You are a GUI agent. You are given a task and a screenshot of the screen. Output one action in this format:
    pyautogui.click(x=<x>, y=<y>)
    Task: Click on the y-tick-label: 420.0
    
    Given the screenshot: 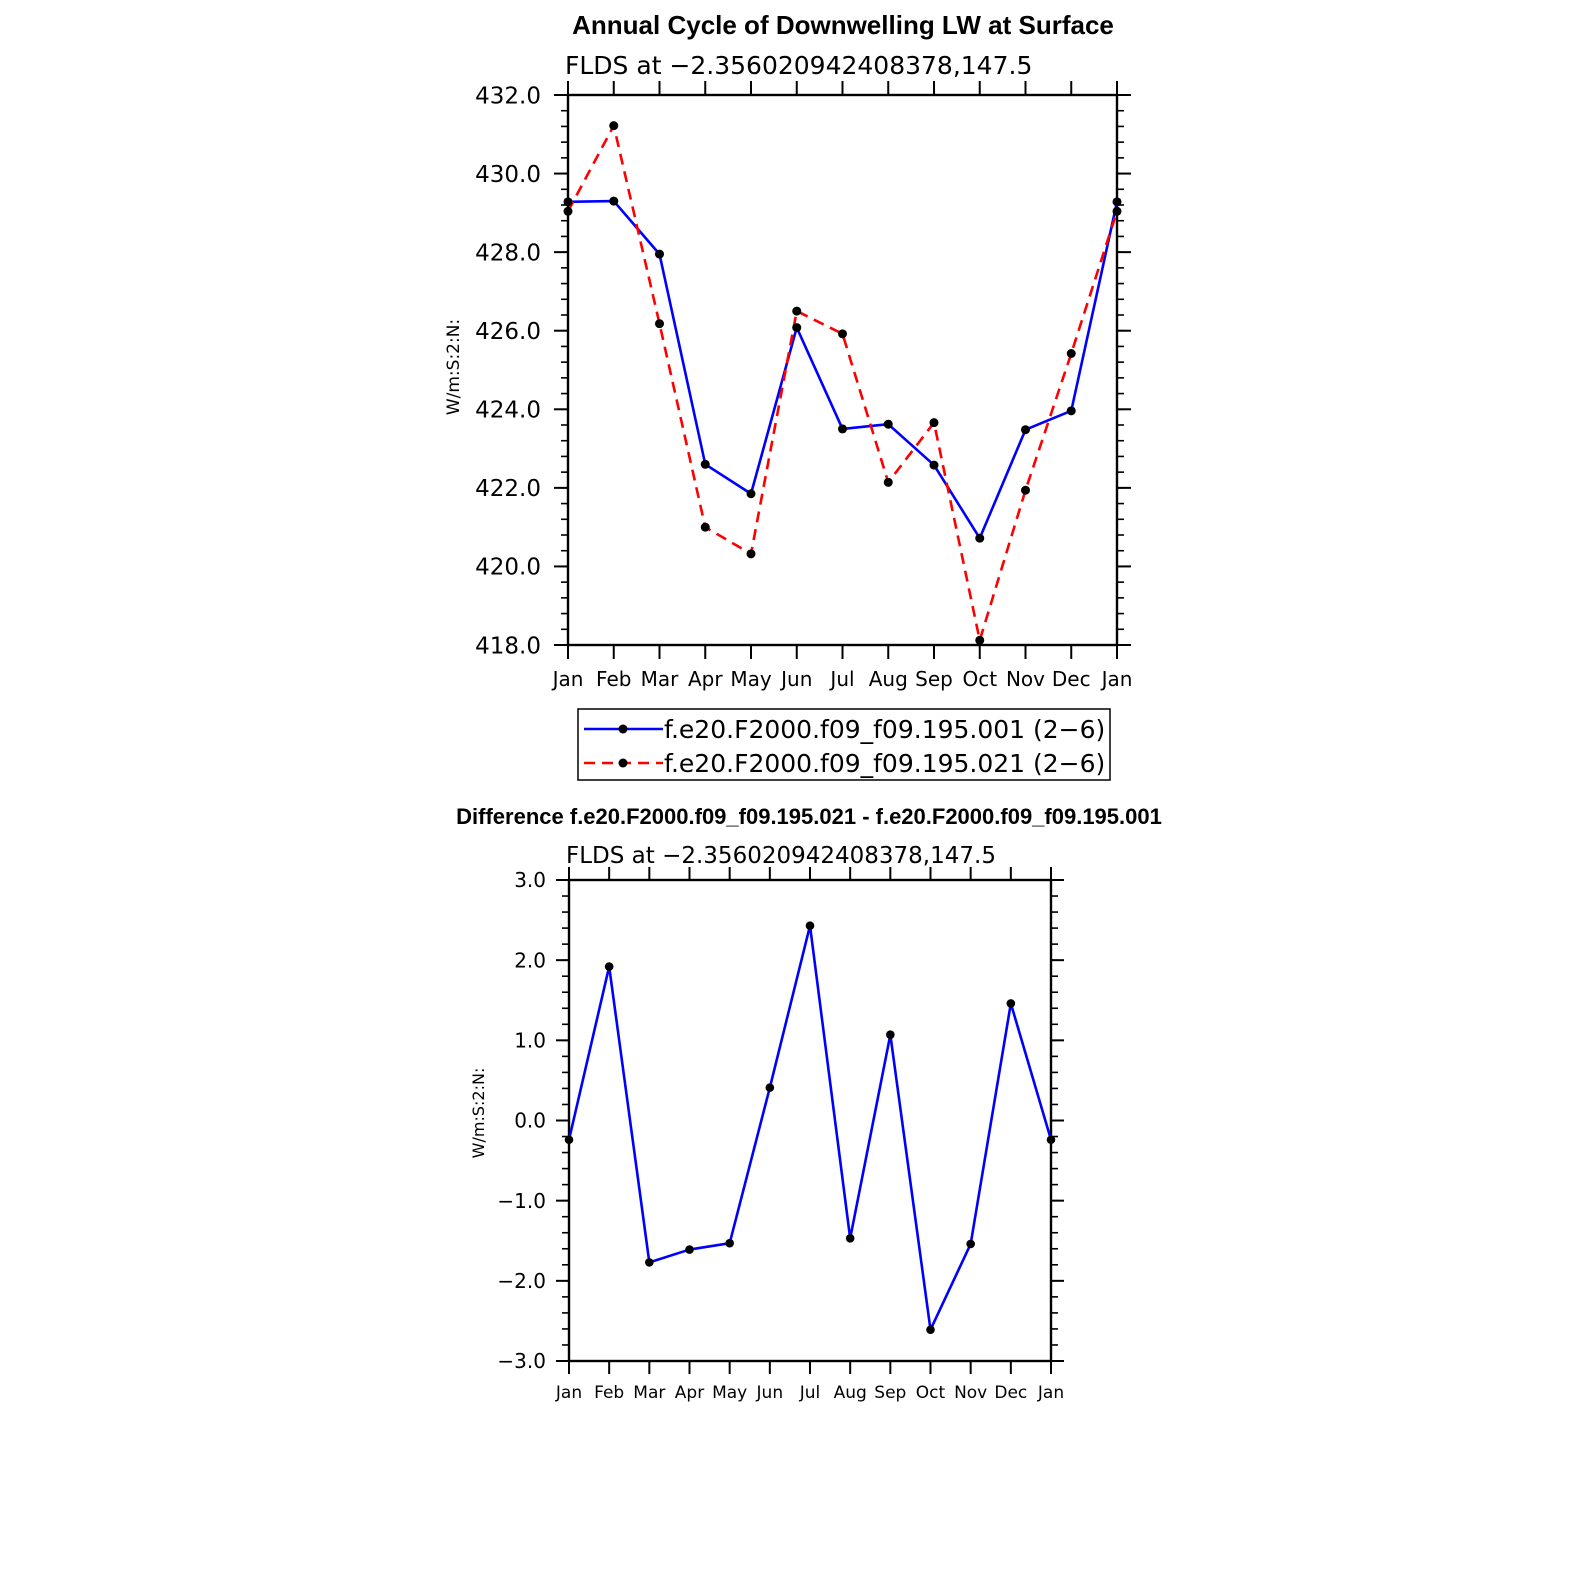 What is the action you would take?
    pyautogui.click(x=508, y=568)
    